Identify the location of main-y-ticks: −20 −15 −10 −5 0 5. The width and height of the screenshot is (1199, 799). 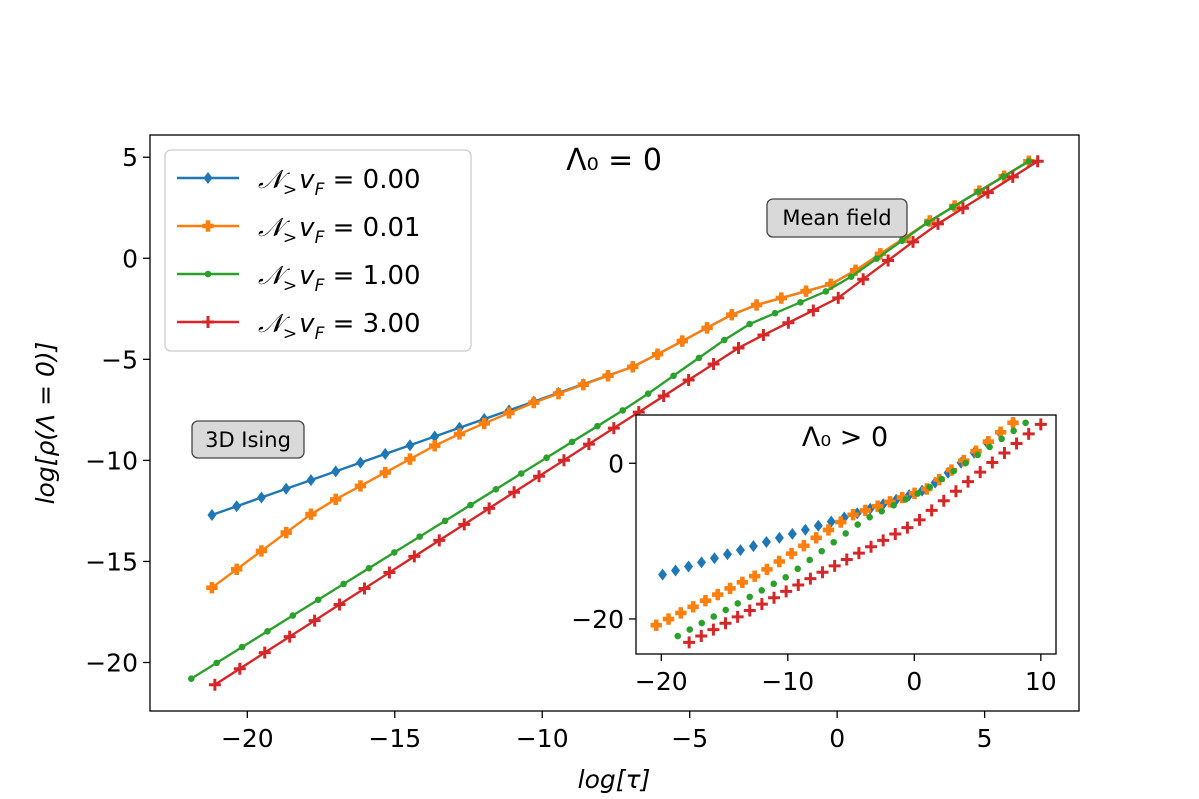
(117, 410).